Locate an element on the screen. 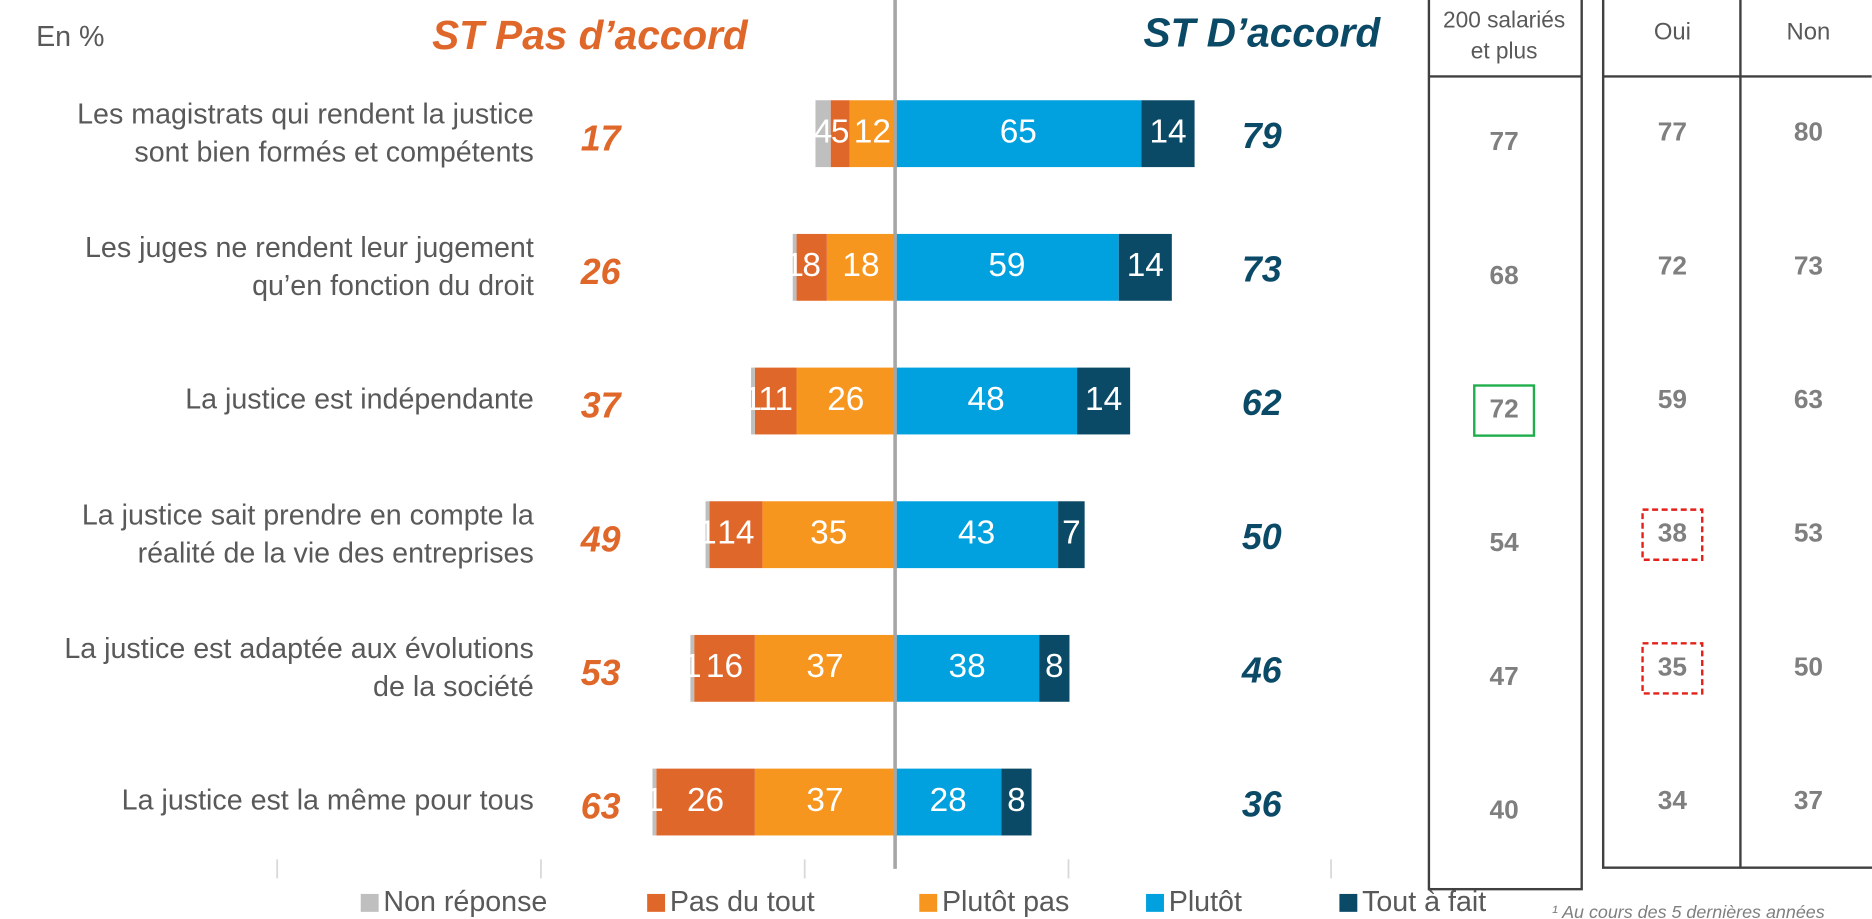  bar-value-label: 16 is located at coordinates (724, 666).